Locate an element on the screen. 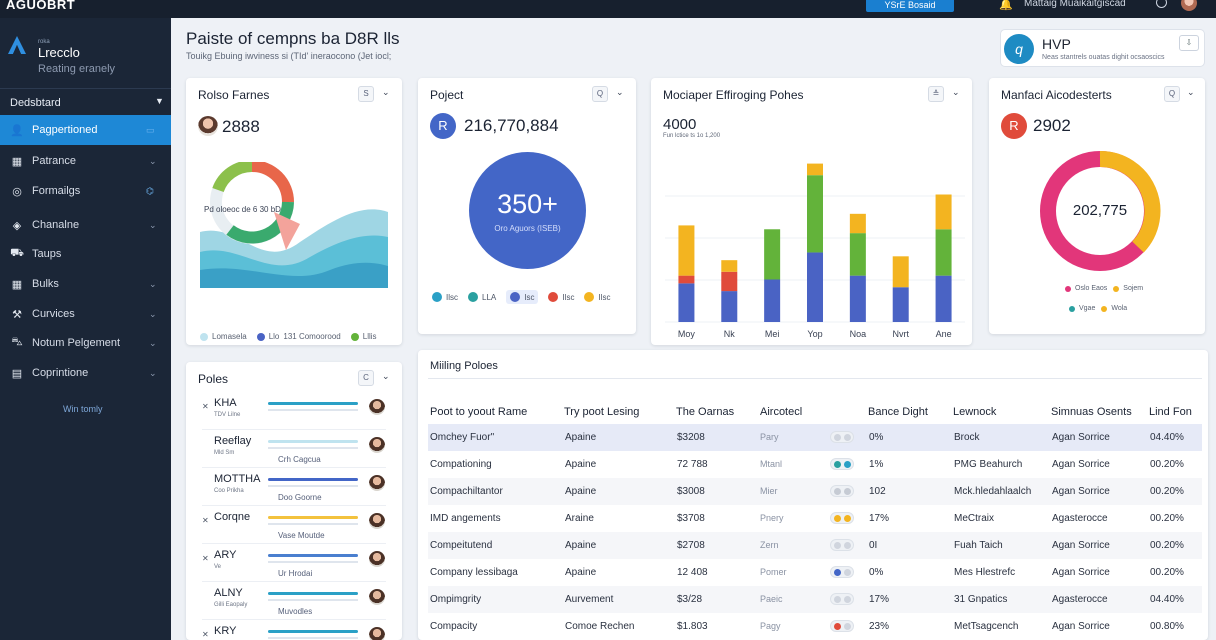 Image resolution: width=1216 pixels, height=640 pixels. column-header: Try poot Lesing is located at coordinates (602, 412).